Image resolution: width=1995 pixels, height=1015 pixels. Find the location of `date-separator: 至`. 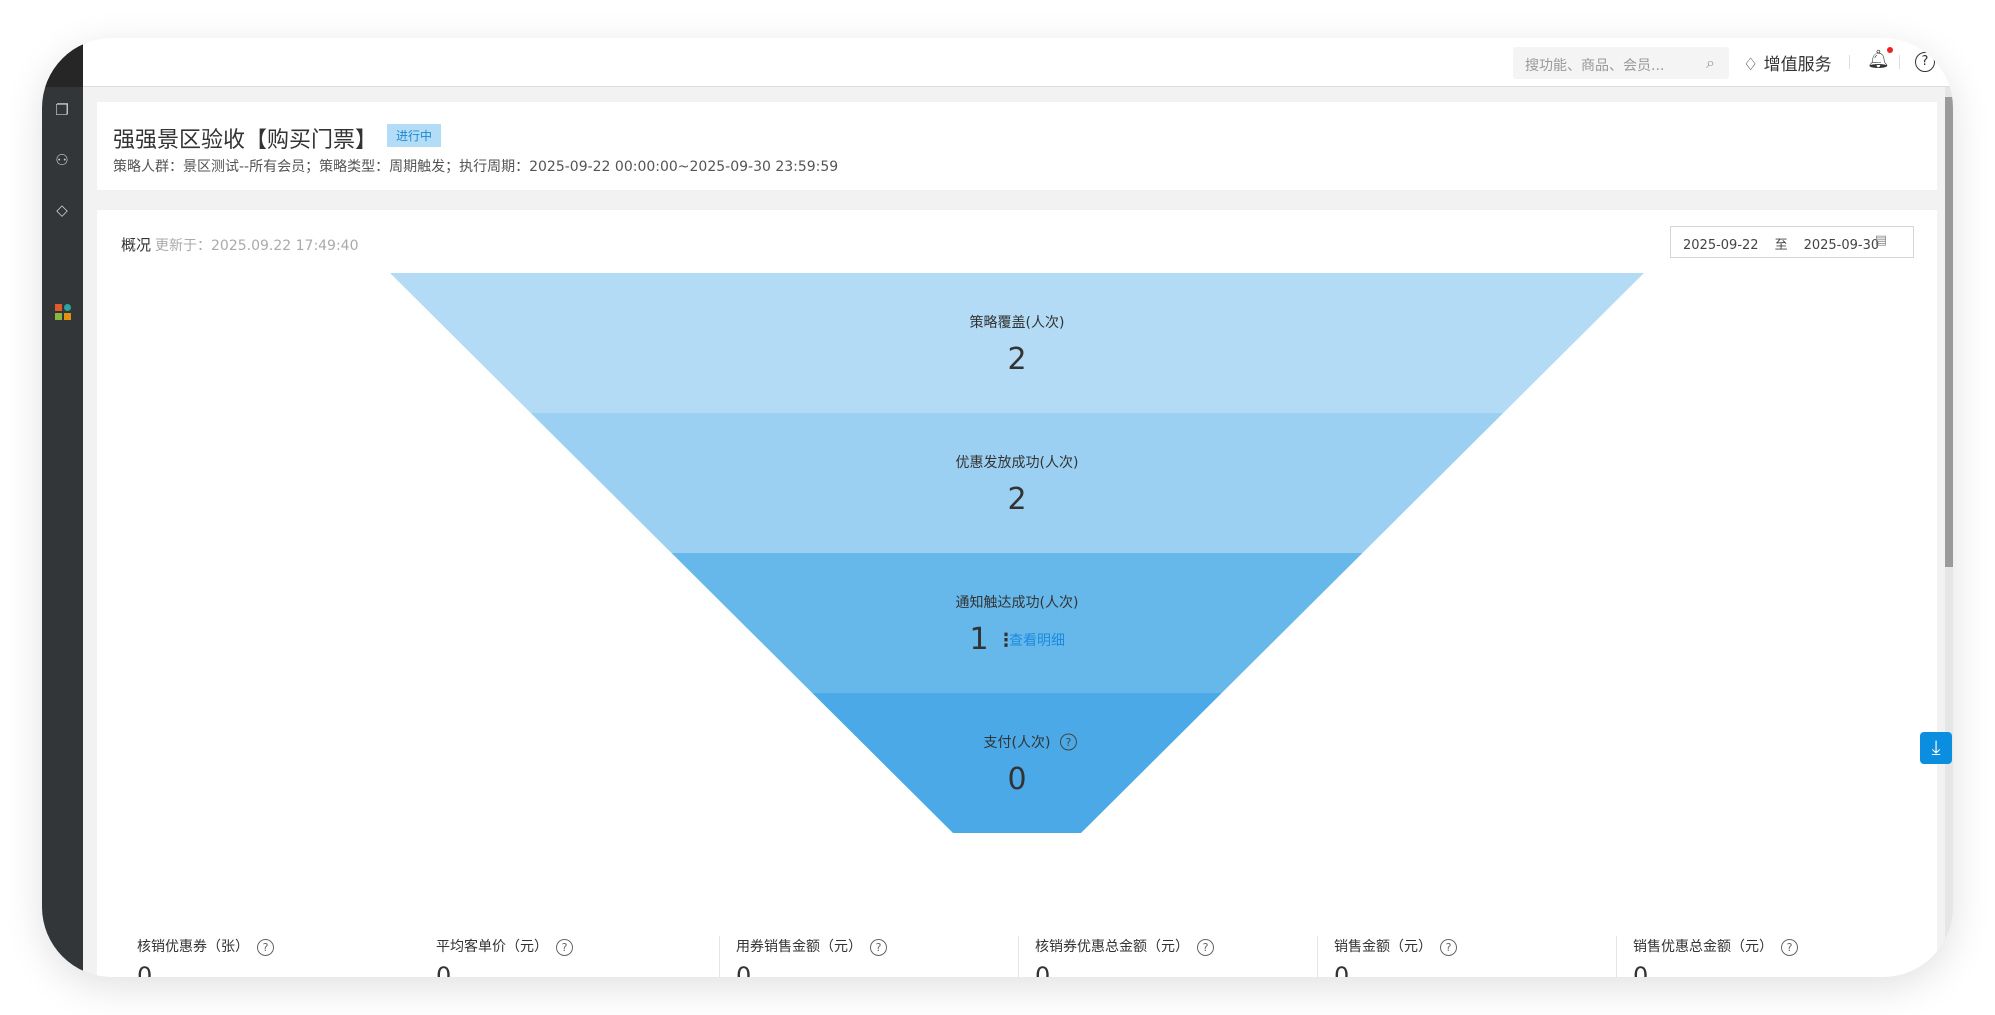

date-separator: 至 is located at coordinates (1781, 245).